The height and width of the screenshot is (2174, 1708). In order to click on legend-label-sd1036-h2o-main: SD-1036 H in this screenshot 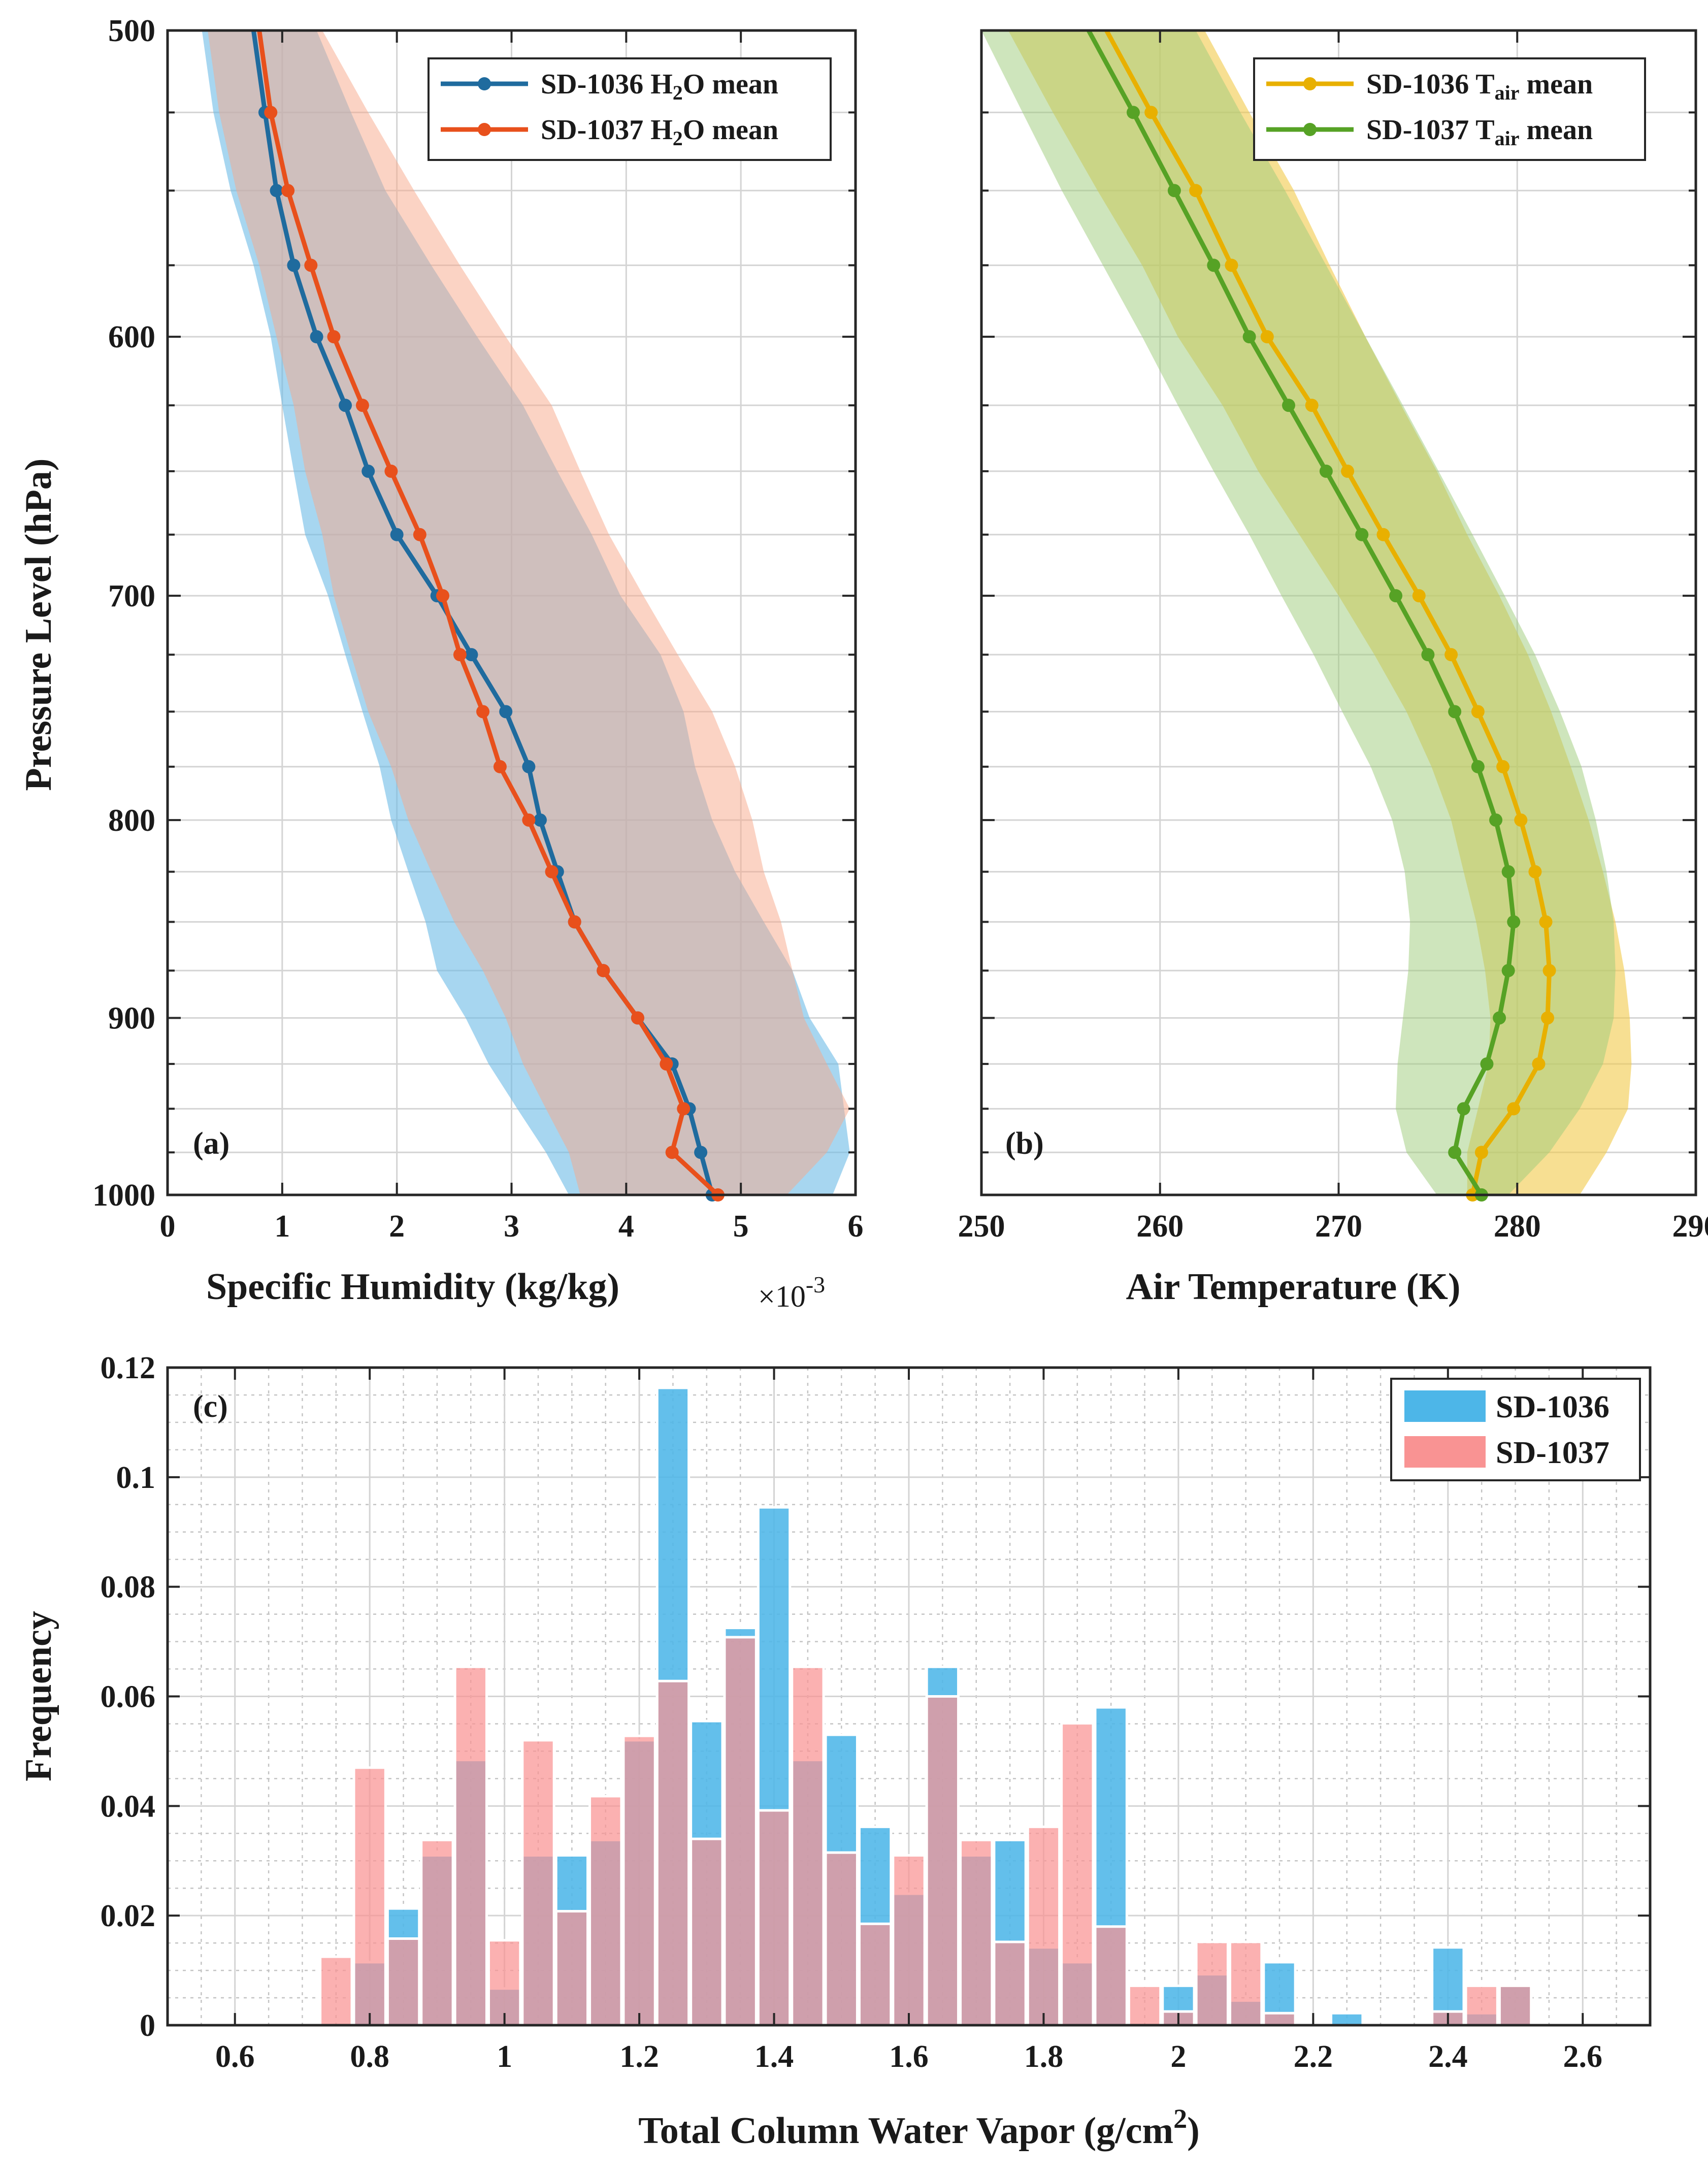, I will do `click(607, 84)`.